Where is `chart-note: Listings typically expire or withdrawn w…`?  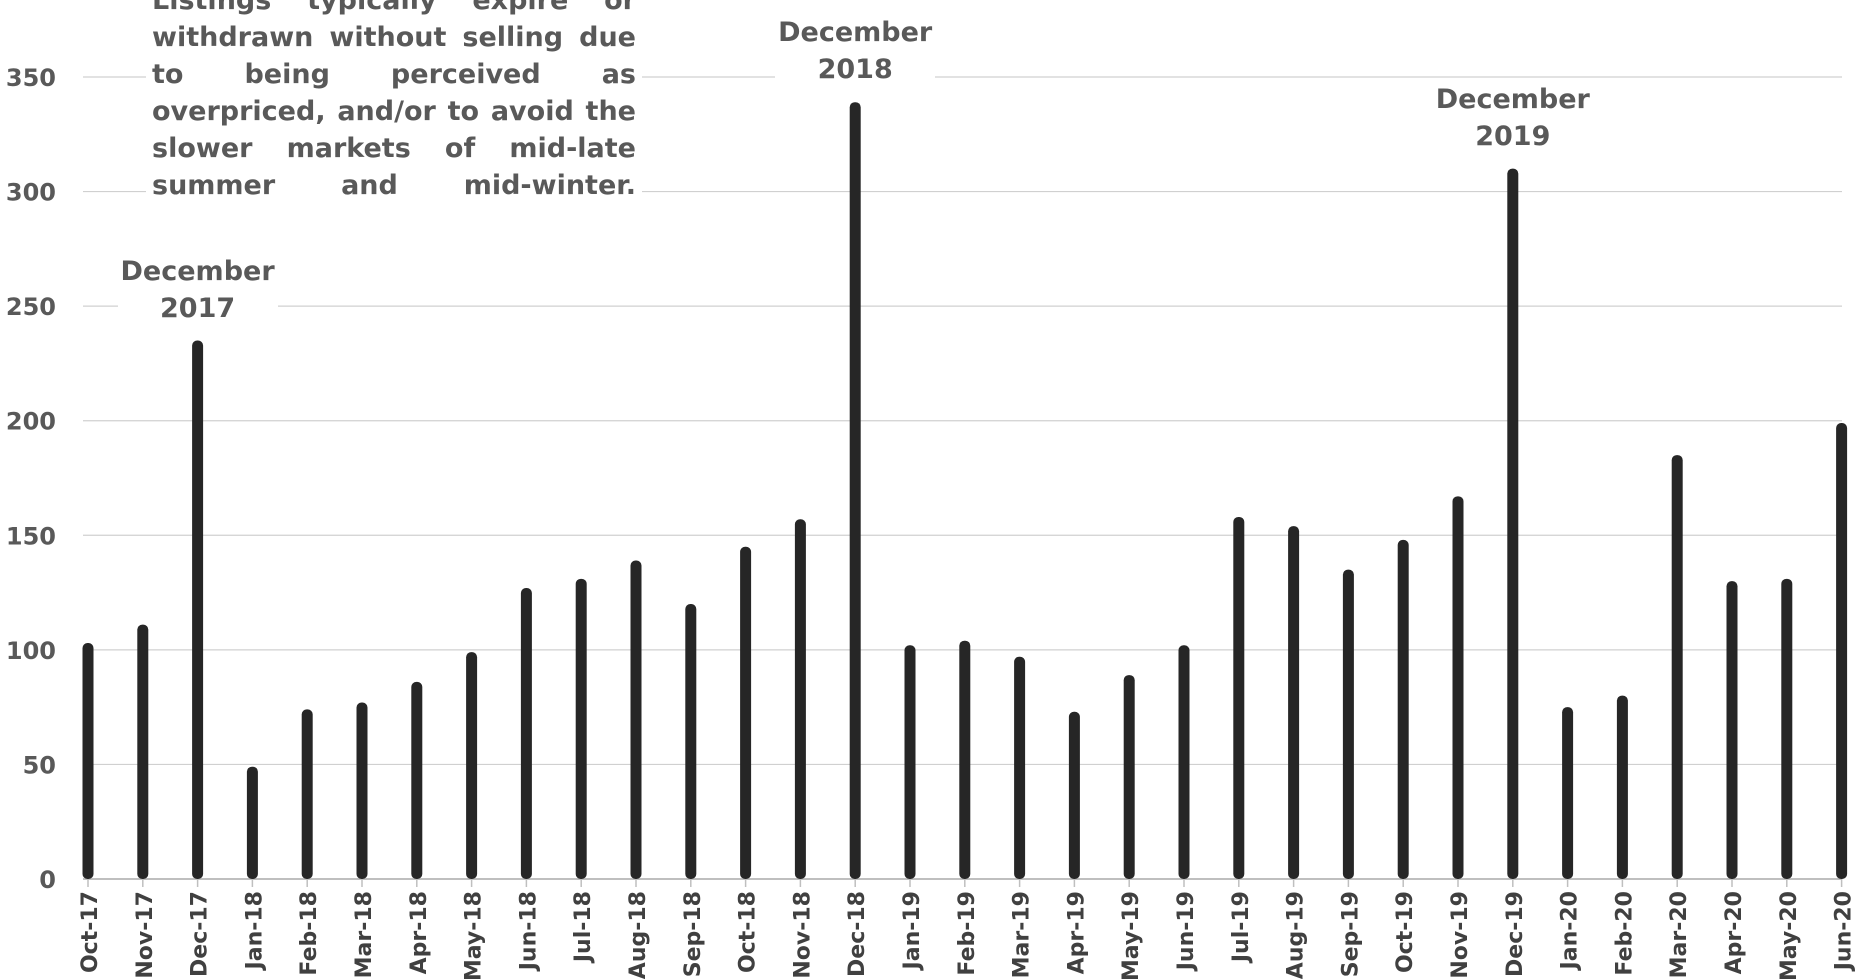
chart-note: Listings typically expire or withdrawn w… is located at coordinates (394, 104).